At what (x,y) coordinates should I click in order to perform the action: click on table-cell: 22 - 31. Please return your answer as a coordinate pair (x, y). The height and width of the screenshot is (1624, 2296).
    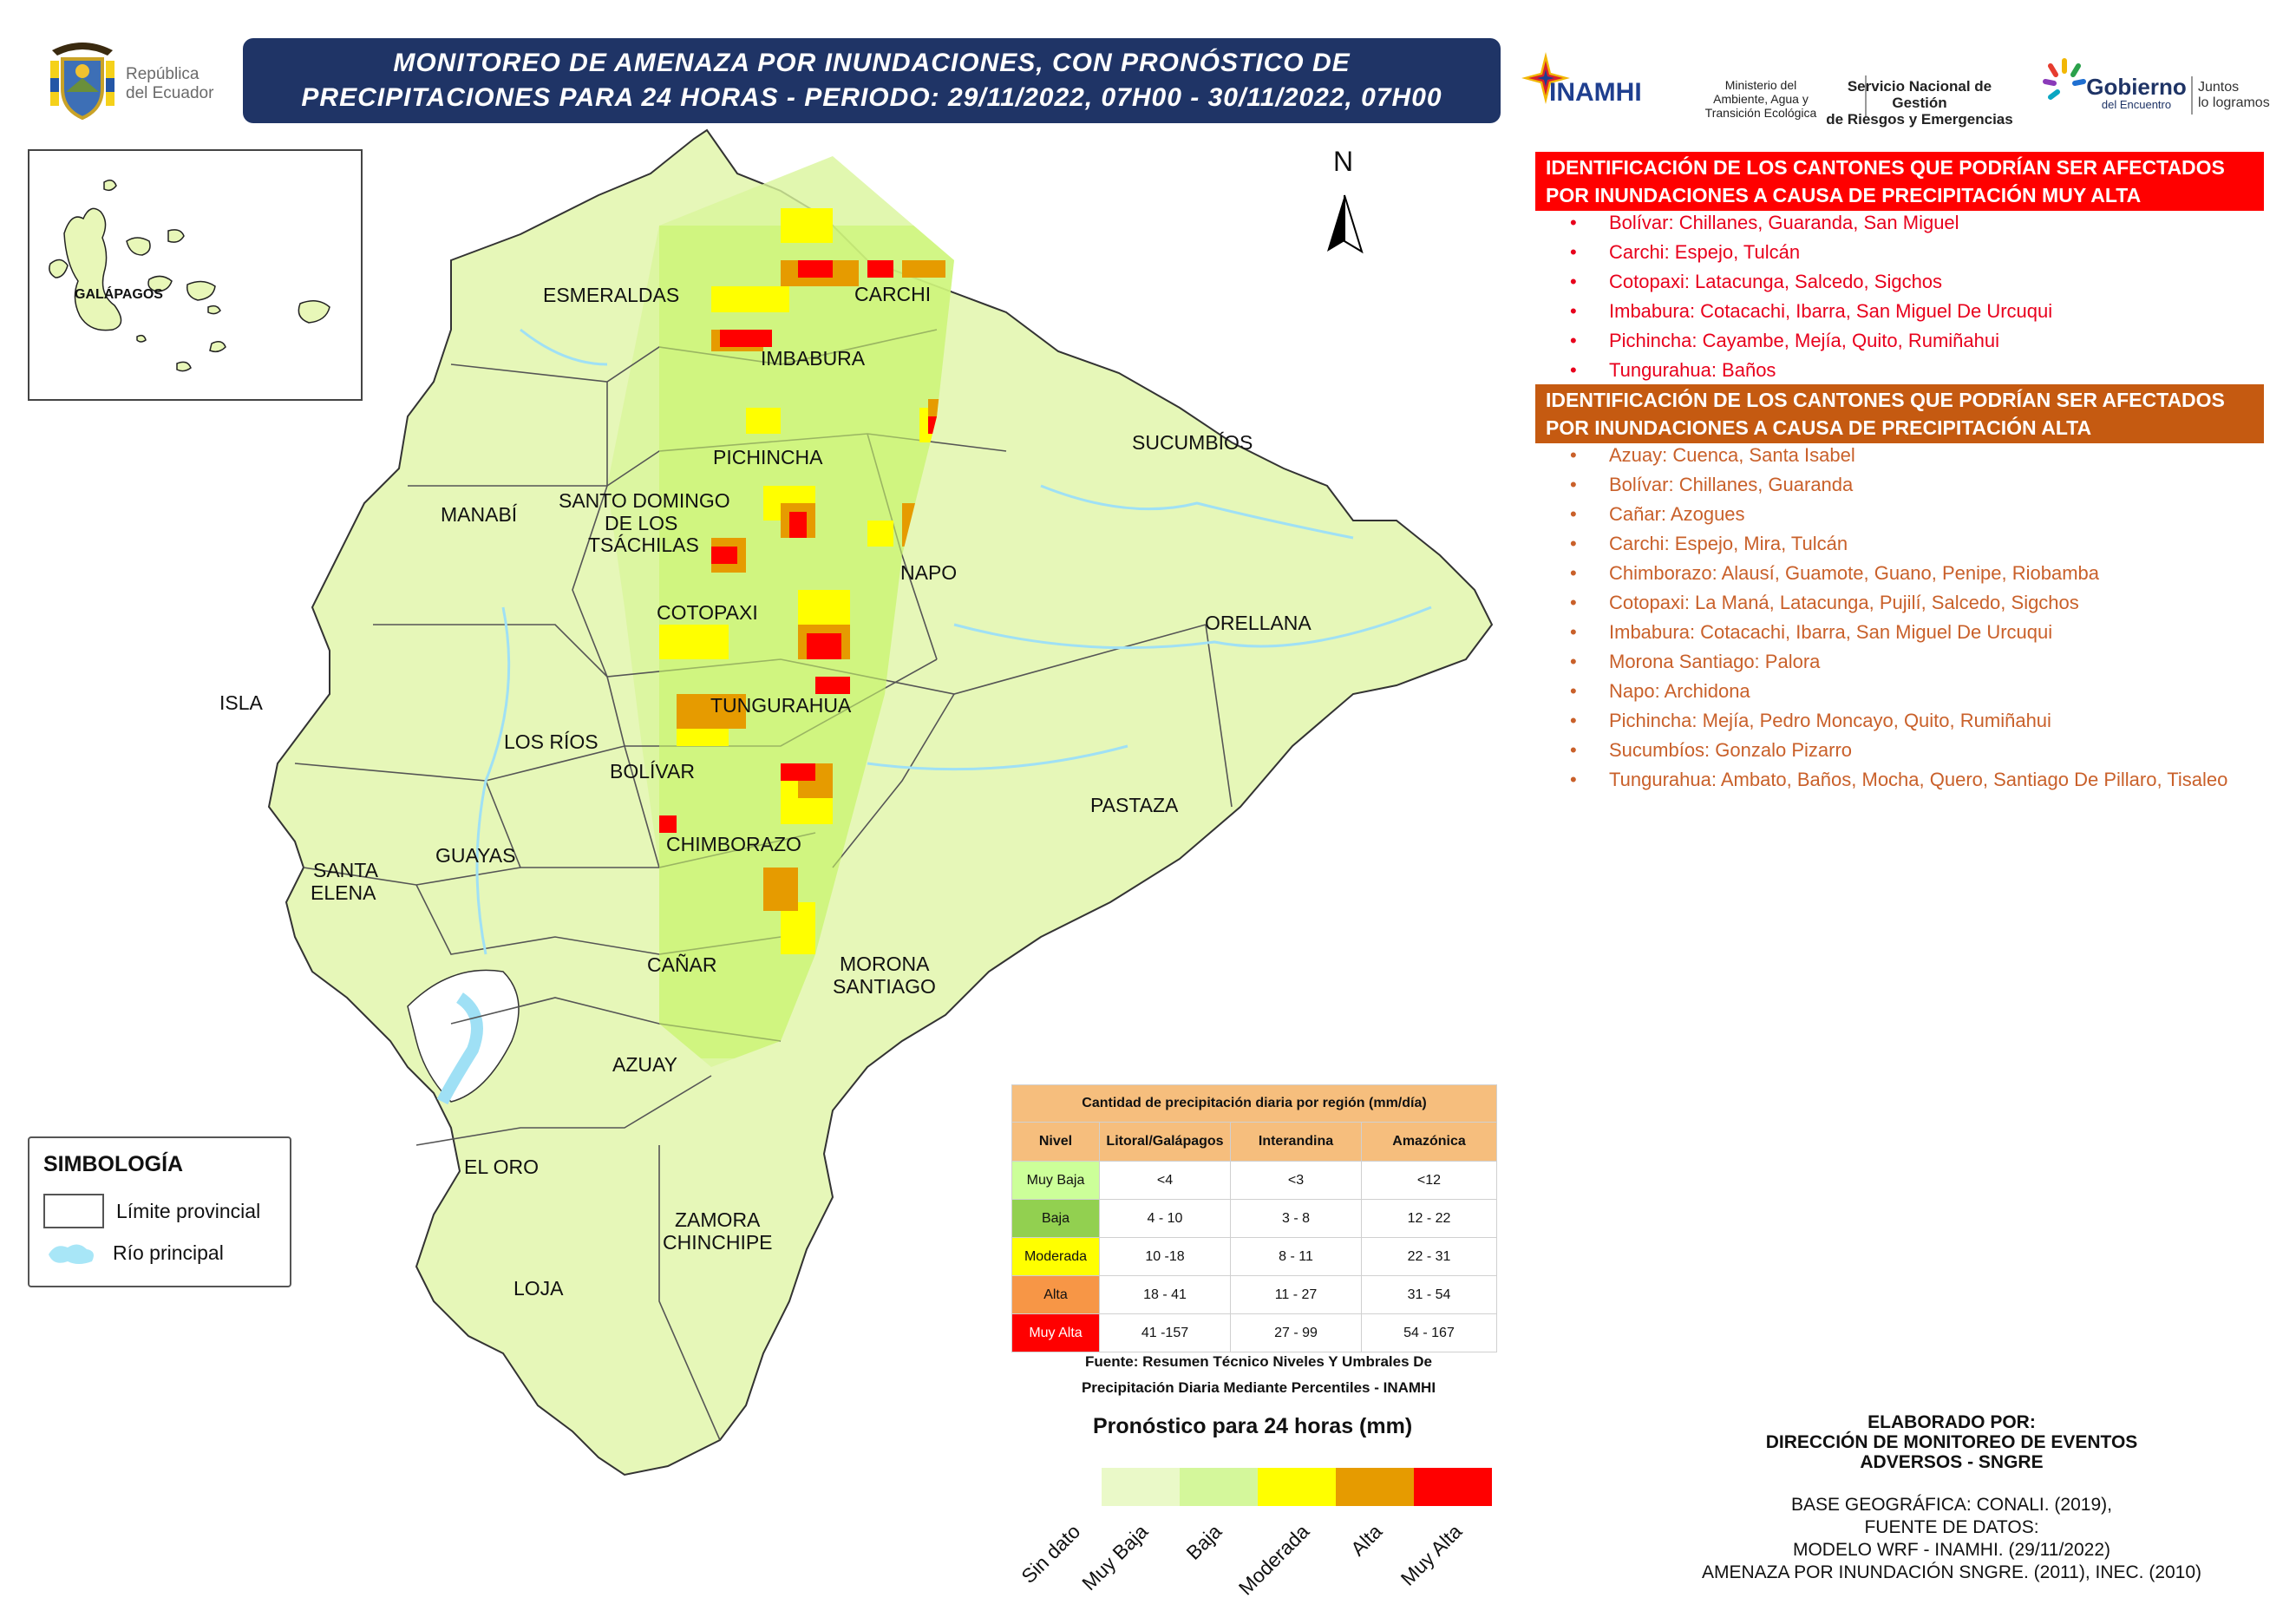
    Looking at the image, I should click on (1429, 1256).